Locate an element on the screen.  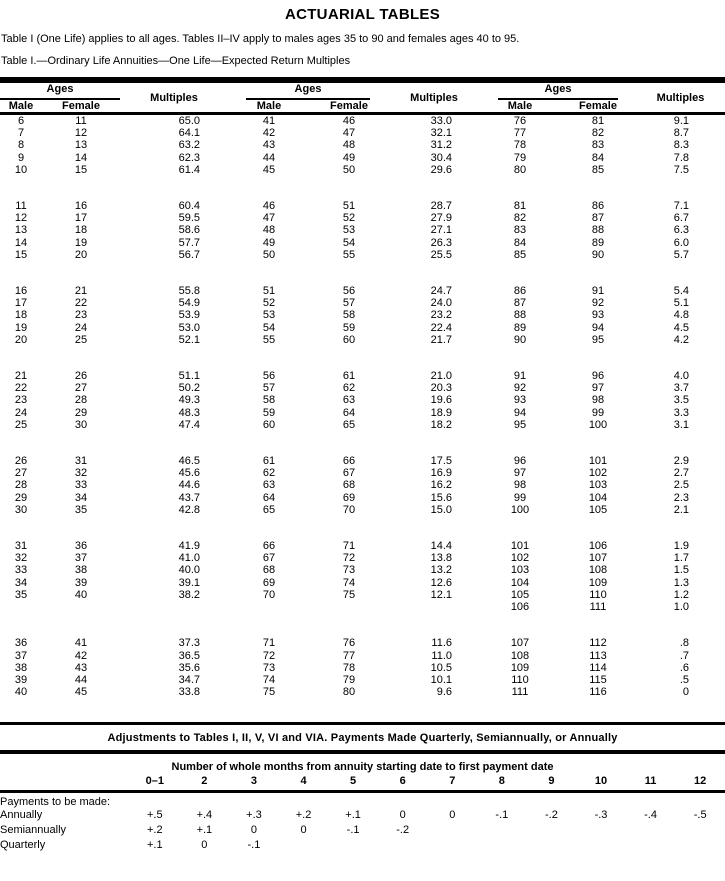
table-row: 11 16 60.4 46 51 28.7 81 86 7.1 is located at coordinates (362, 206).